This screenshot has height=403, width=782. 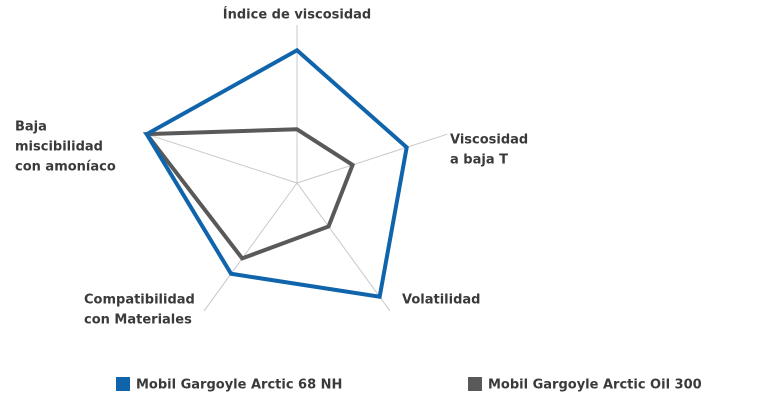 What do you see at coordinates (441, 300) in the screenshot?
I see `axis-label: Volatilidad` at bounding box center [441, 300].